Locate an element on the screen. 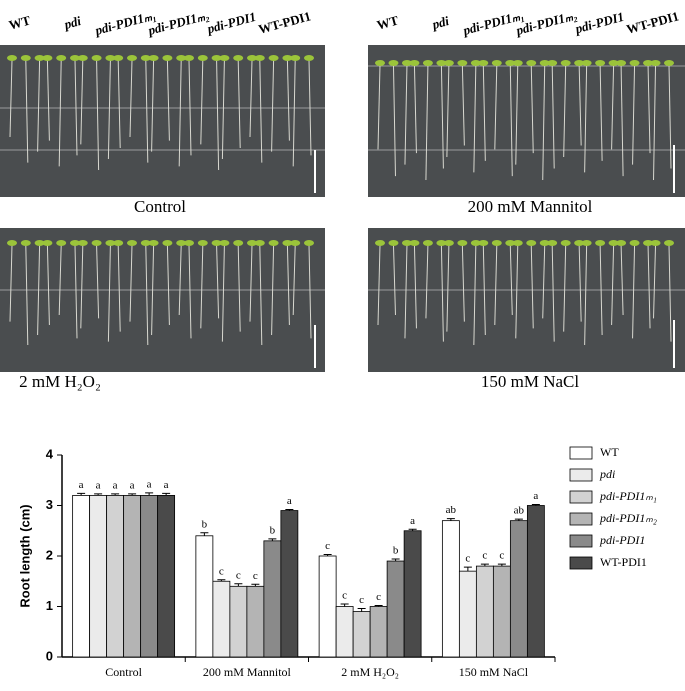  legend-label: pdi-PDI1 is located at coordinates (622, 540).